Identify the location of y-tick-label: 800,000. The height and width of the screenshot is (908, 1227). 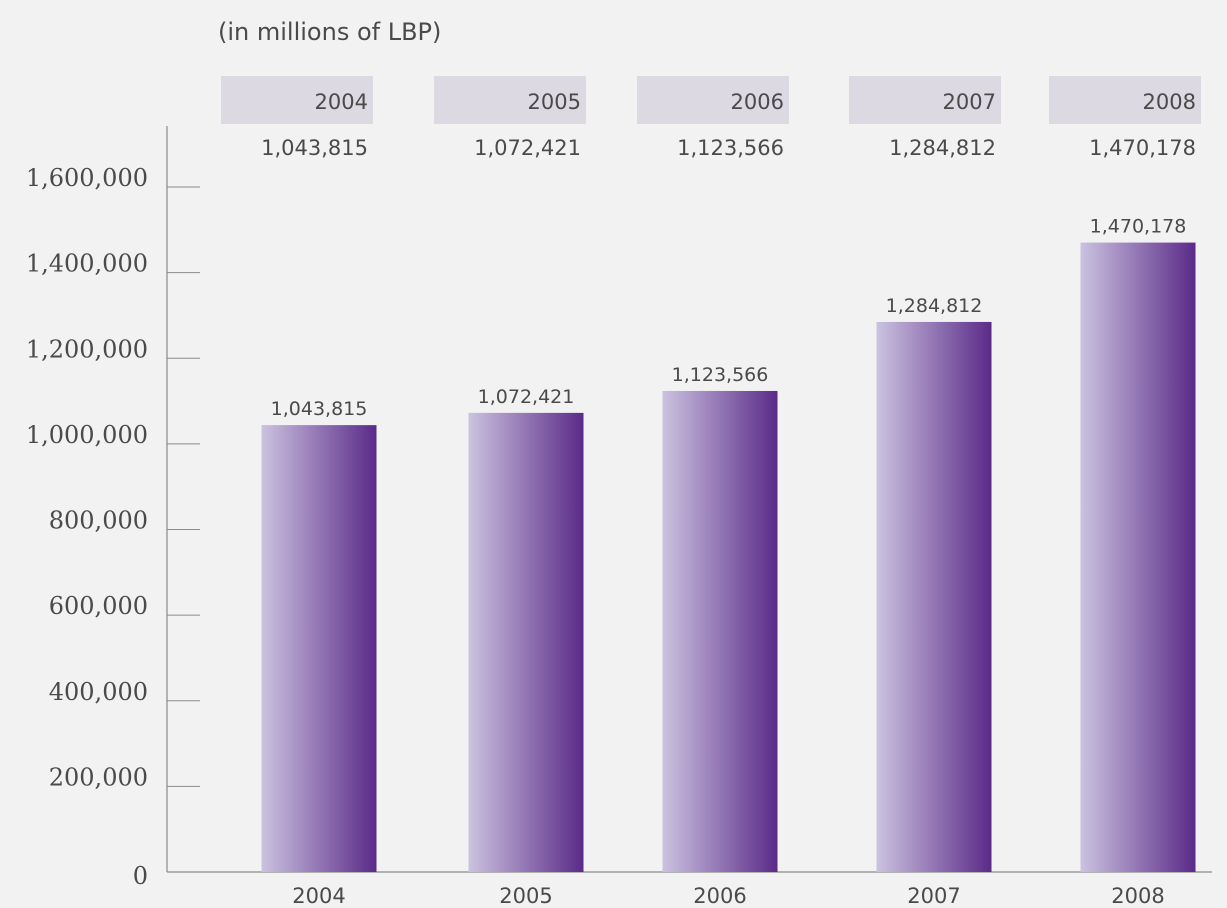
(98, 521).